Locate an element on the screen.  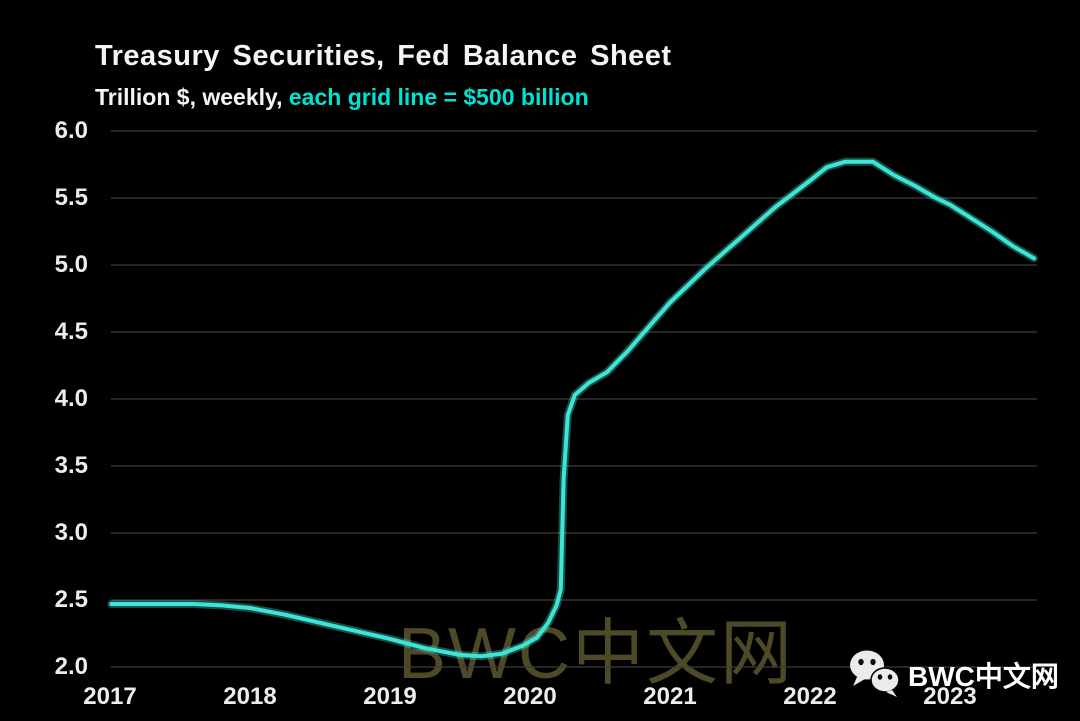
chart-subtitle-highlight: each grid line = $500 billion is located at coordinates (438, 97).